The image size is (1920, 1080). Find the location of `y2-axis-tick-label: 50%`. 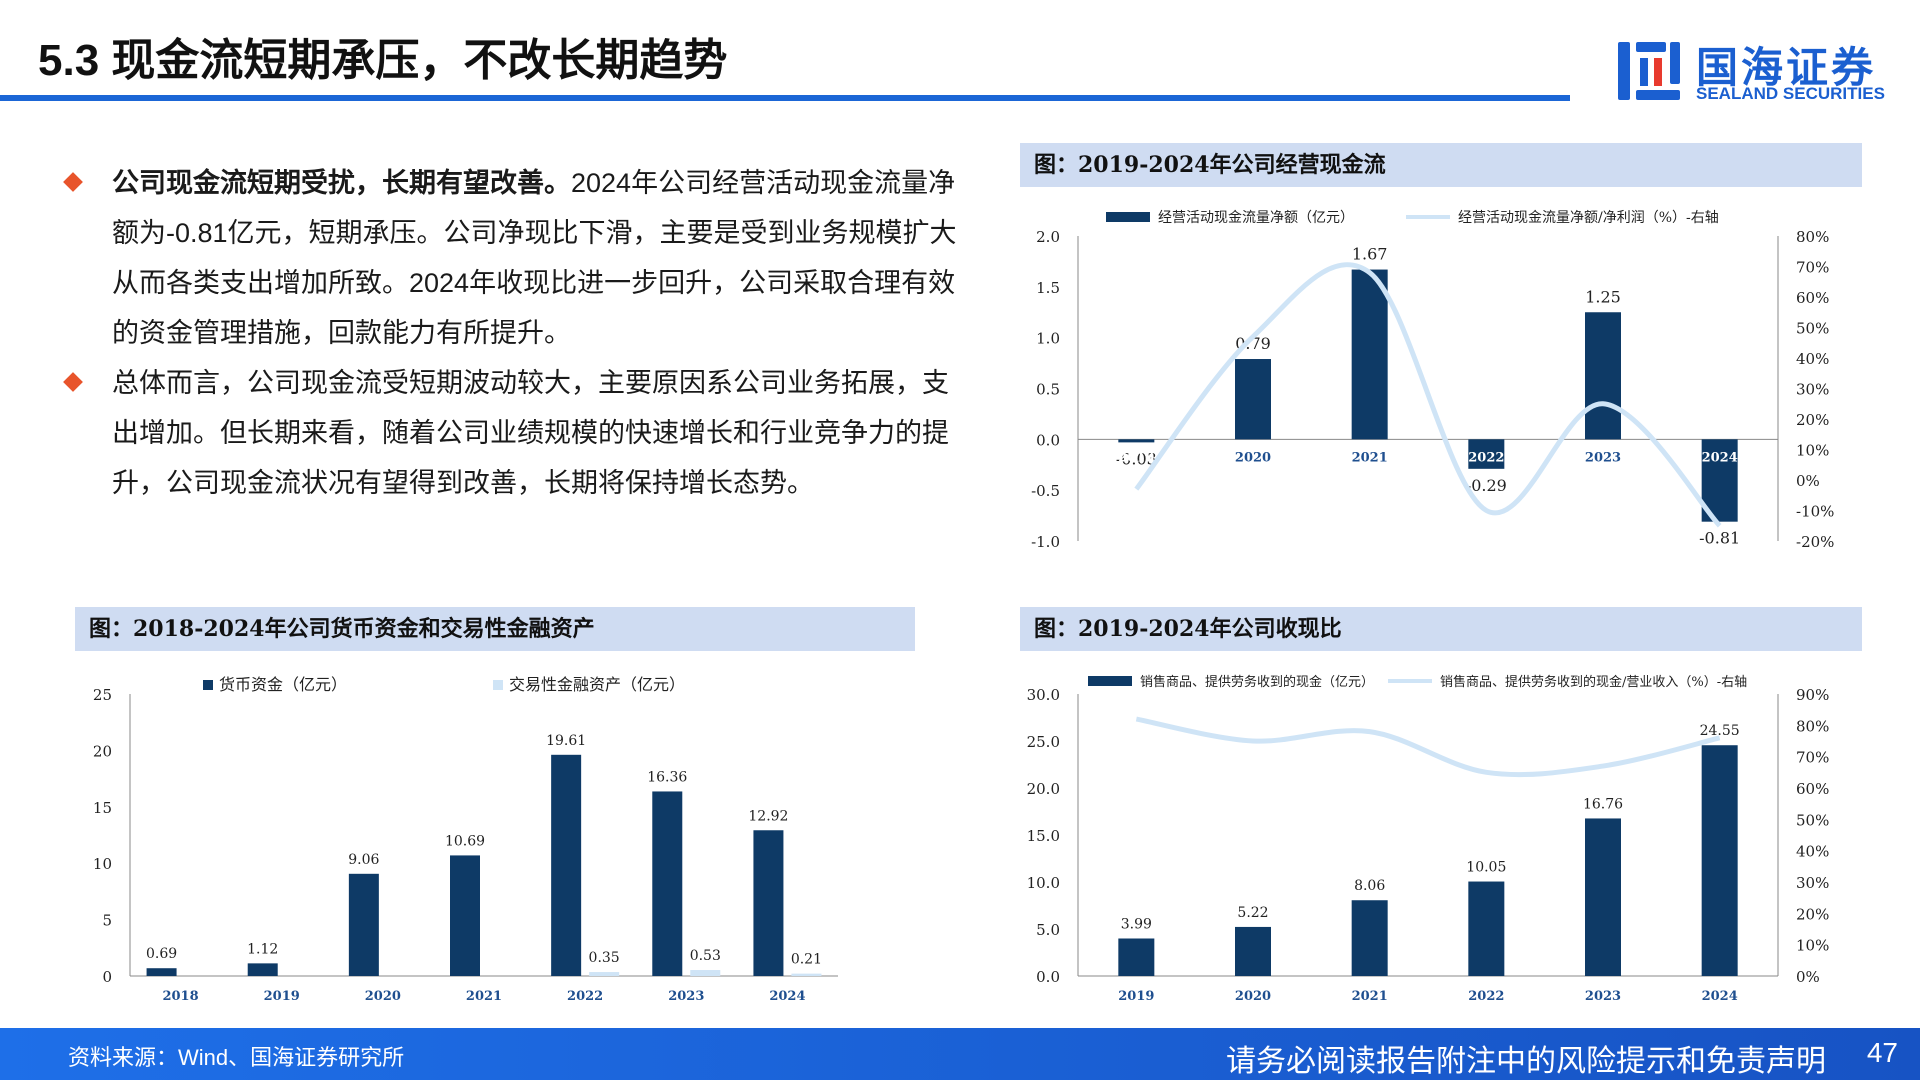

y2-axis-tick-label: 50% is located at coordinates (1812, 329).